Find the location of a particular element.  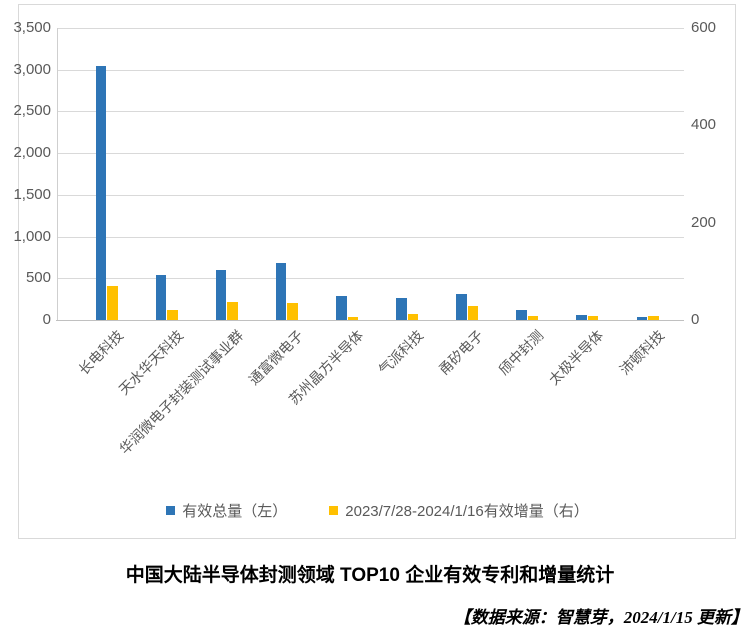

right-axis-tick-label: 600 is located at coordinates (704, 27).